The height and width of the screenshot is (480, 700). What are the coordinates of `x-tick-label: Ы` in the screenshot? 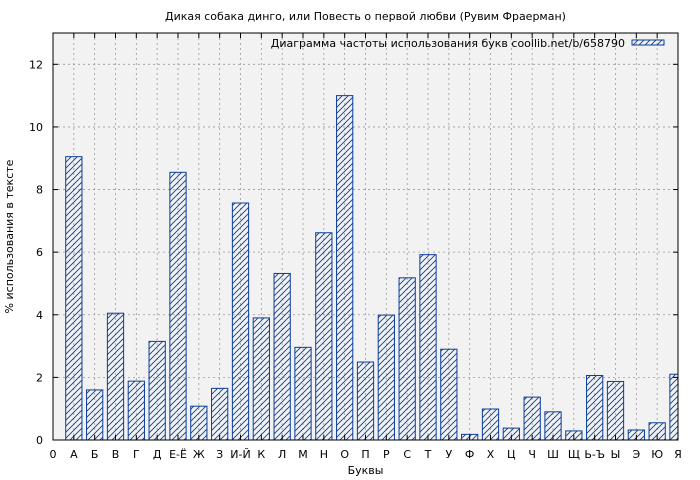 It's located at (616, 454).